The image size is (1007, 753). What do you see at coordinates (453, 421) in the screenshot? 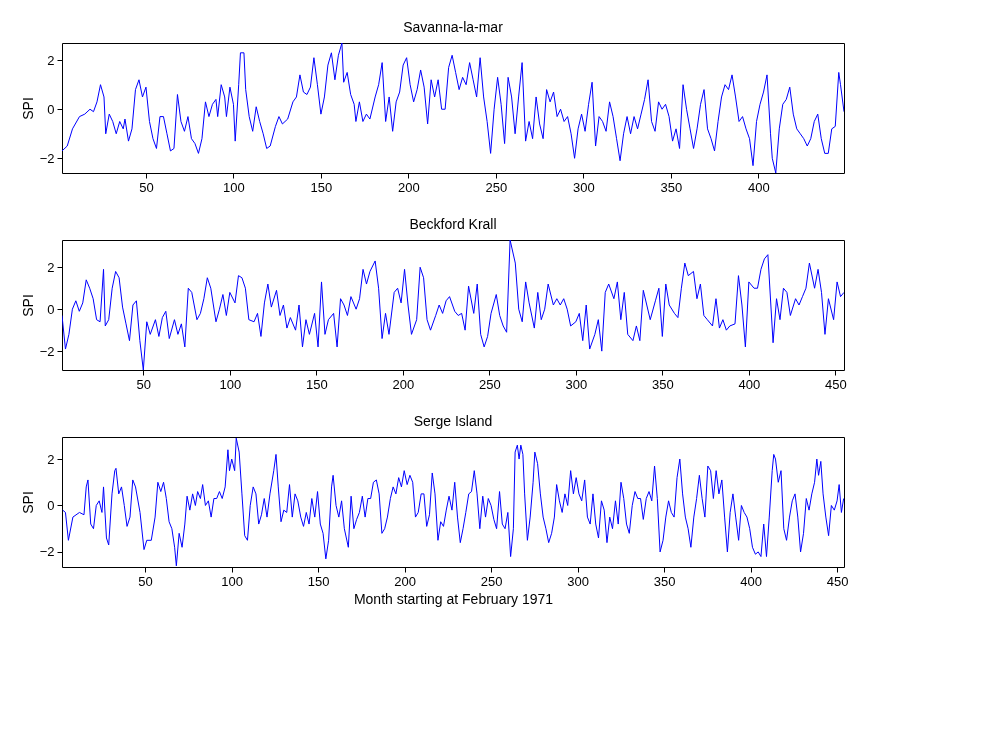
I see `chart-title: Serge Island` at bounding box center [453, 421].